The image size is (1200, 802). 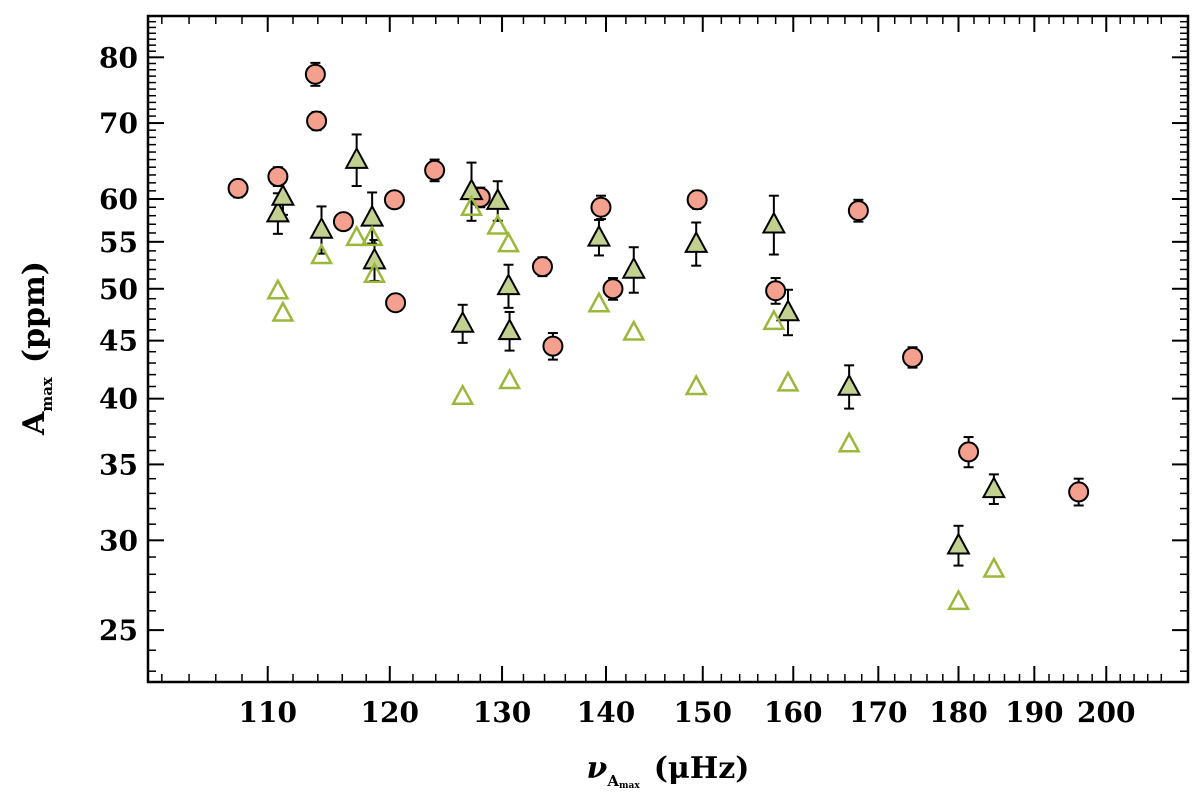 I want to click on y-tick-label: 40, so click(x=118, y=399).